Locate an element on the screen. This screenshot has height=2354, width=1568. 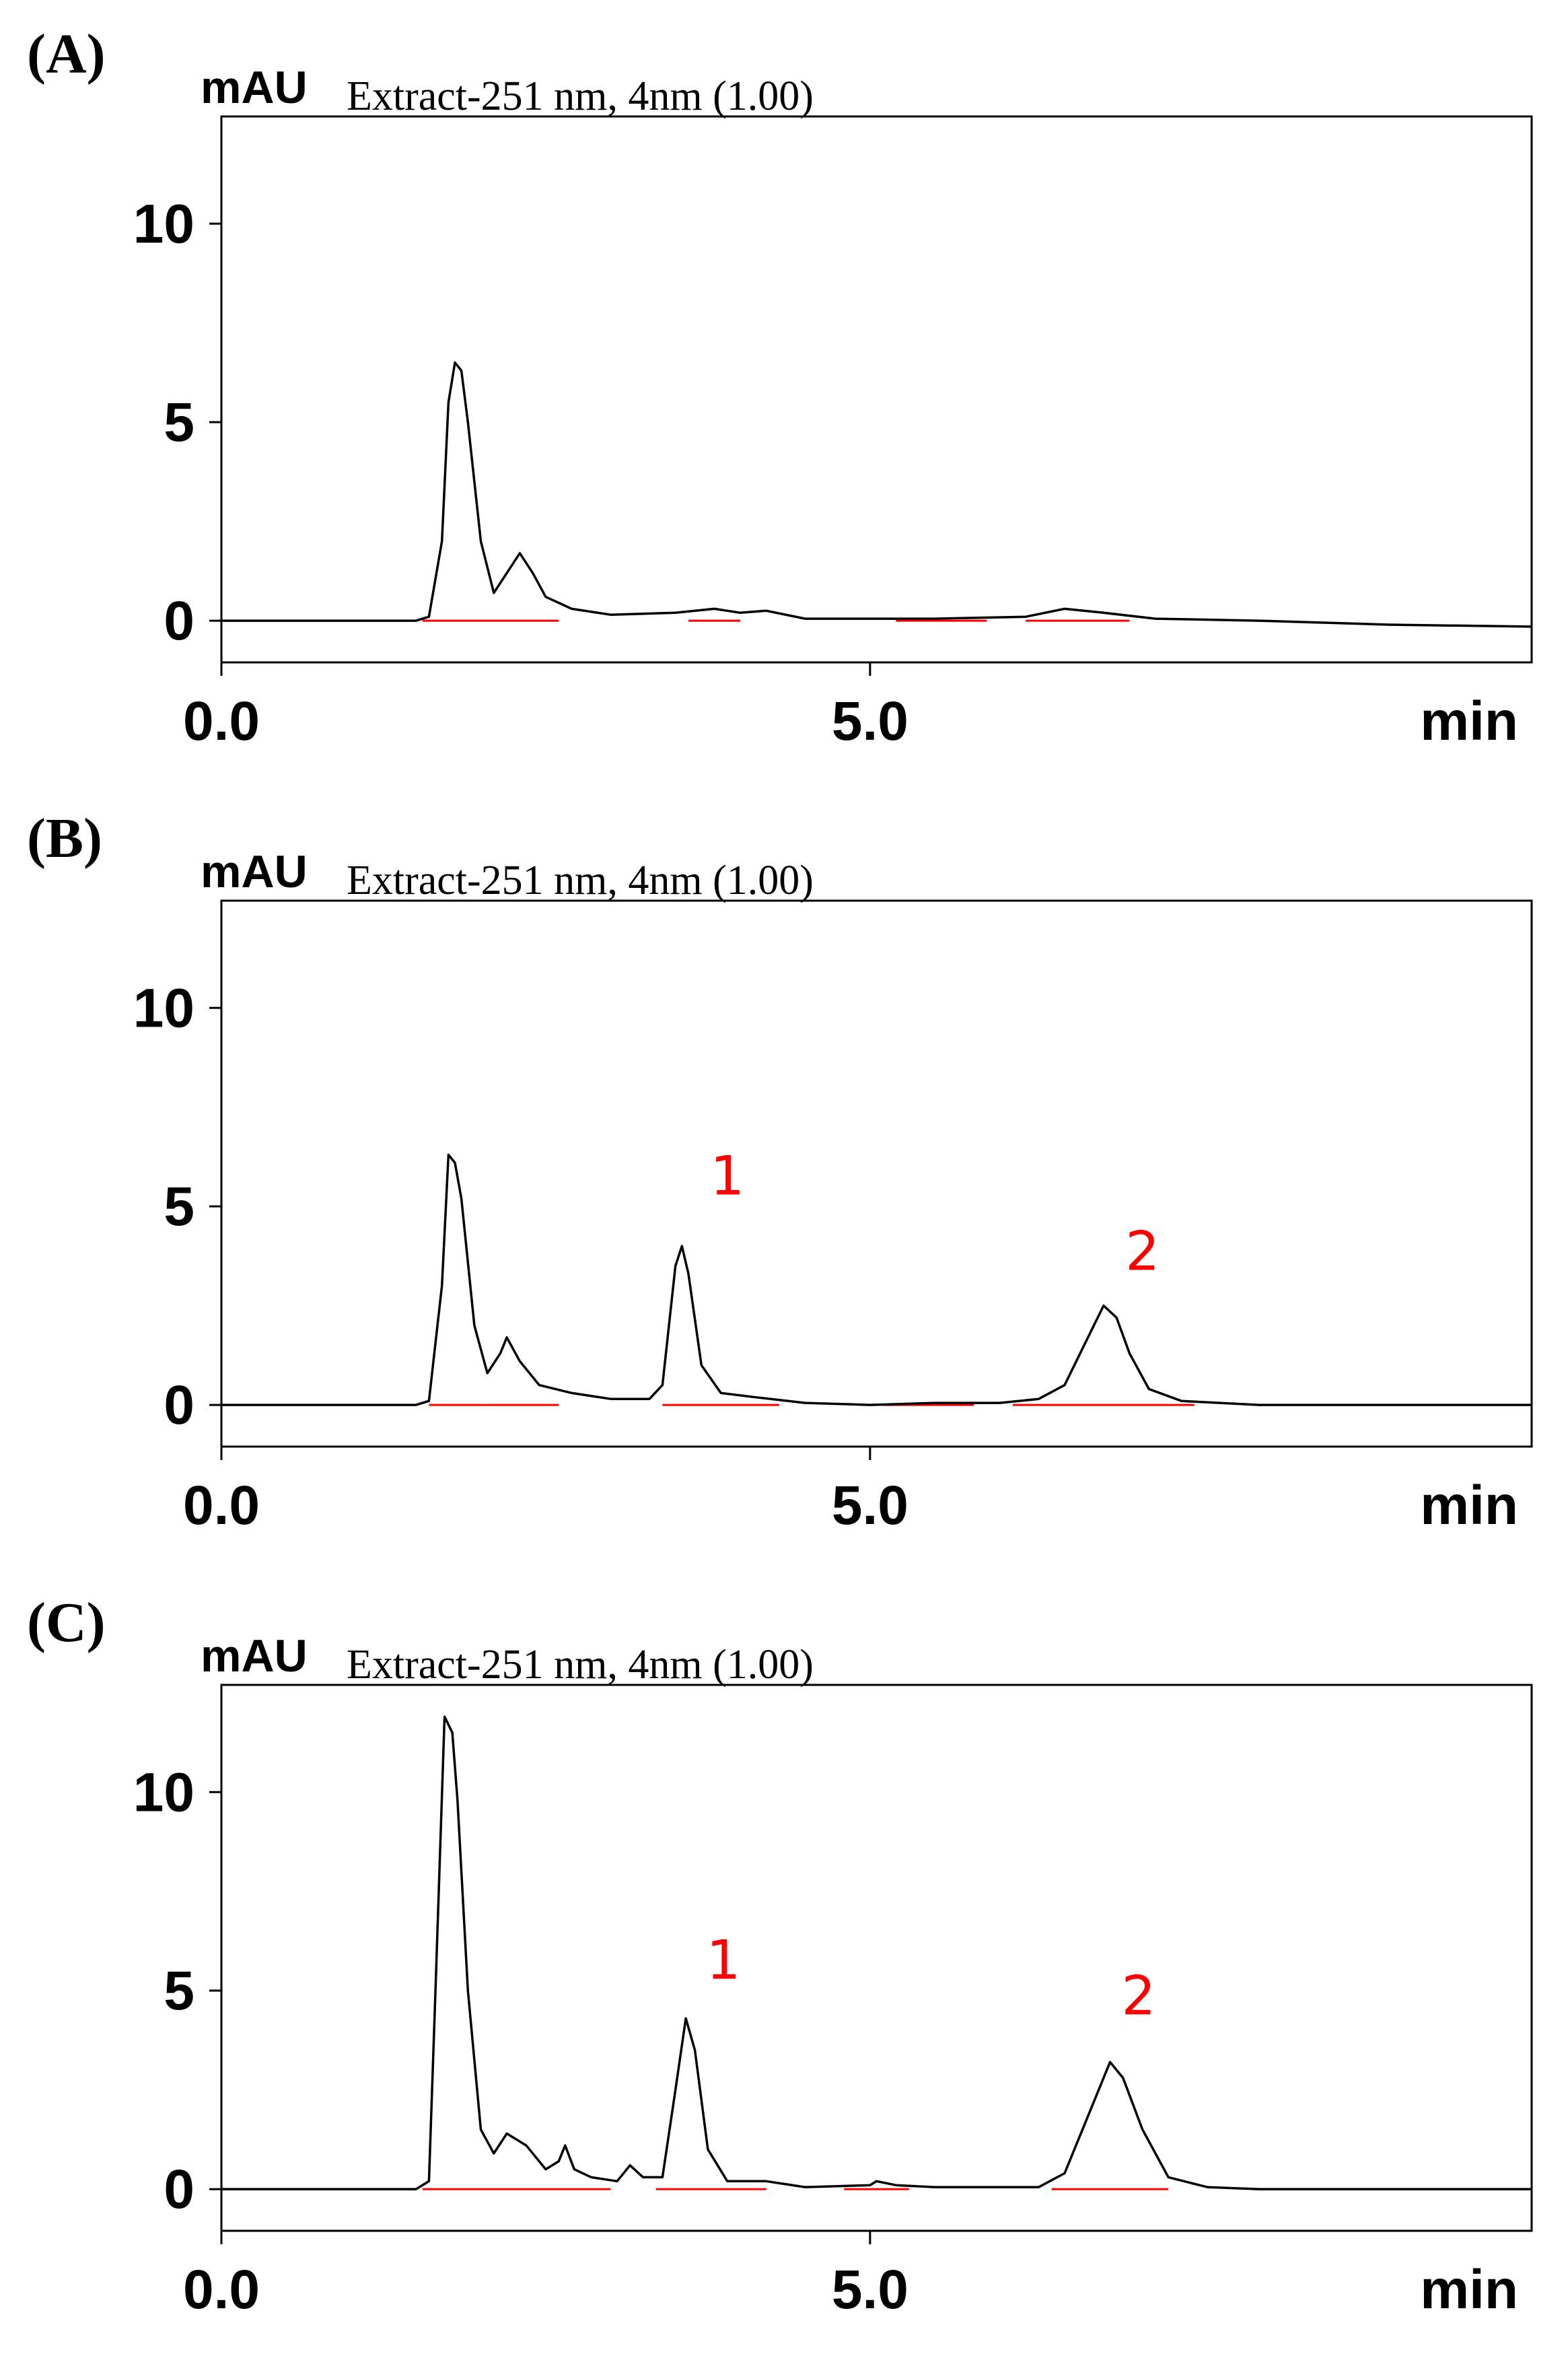
panel-label: (C) is located at coordinates (66, 1622).